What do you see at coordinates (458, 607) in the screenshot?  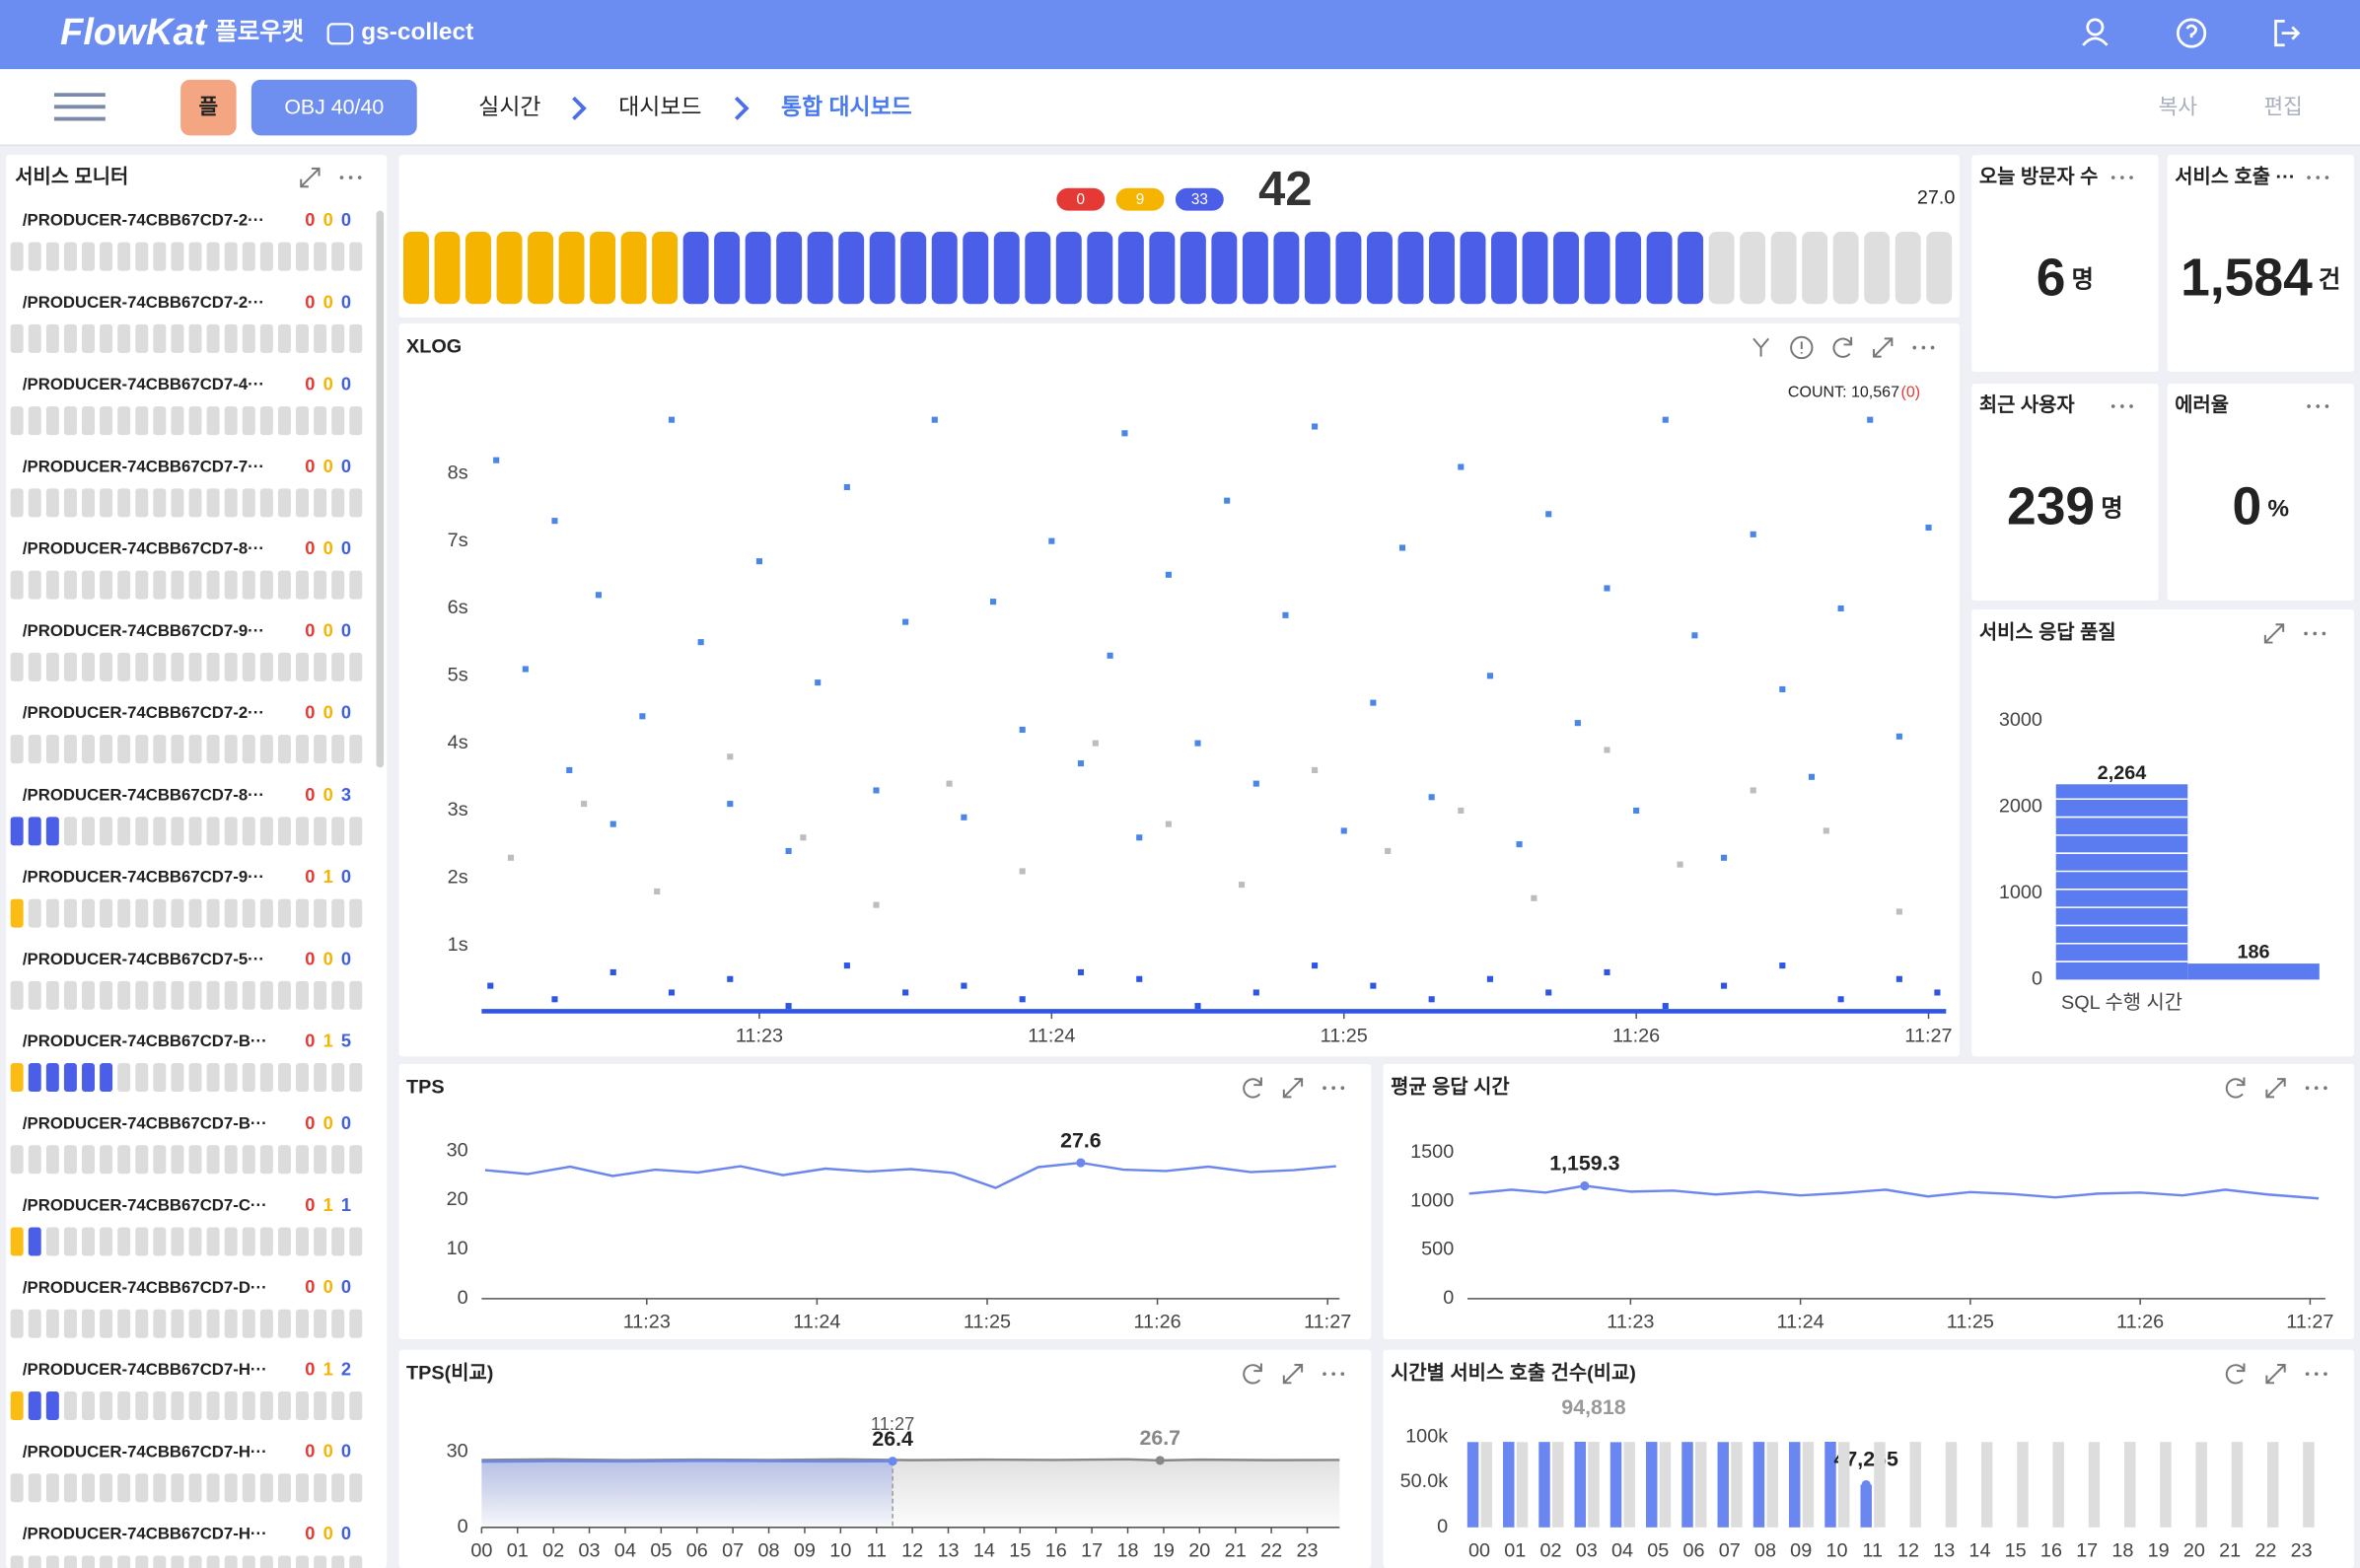 I see `y-tick-label: 6s` at bounding box center [458, 607].